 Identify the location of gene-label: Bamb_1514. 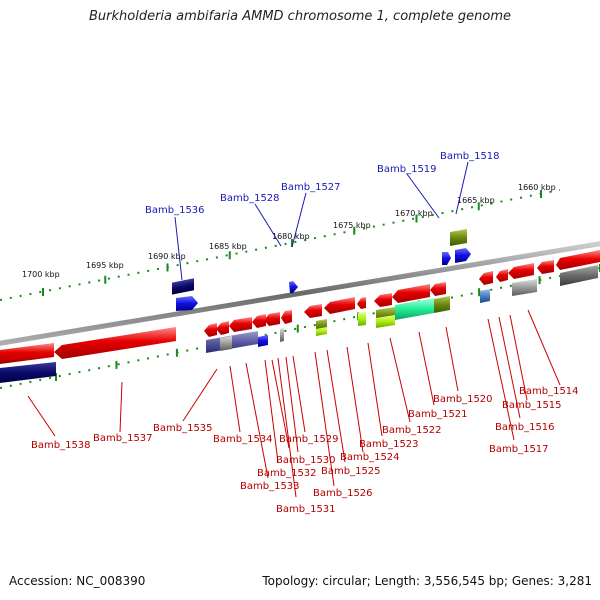
(549, 391).